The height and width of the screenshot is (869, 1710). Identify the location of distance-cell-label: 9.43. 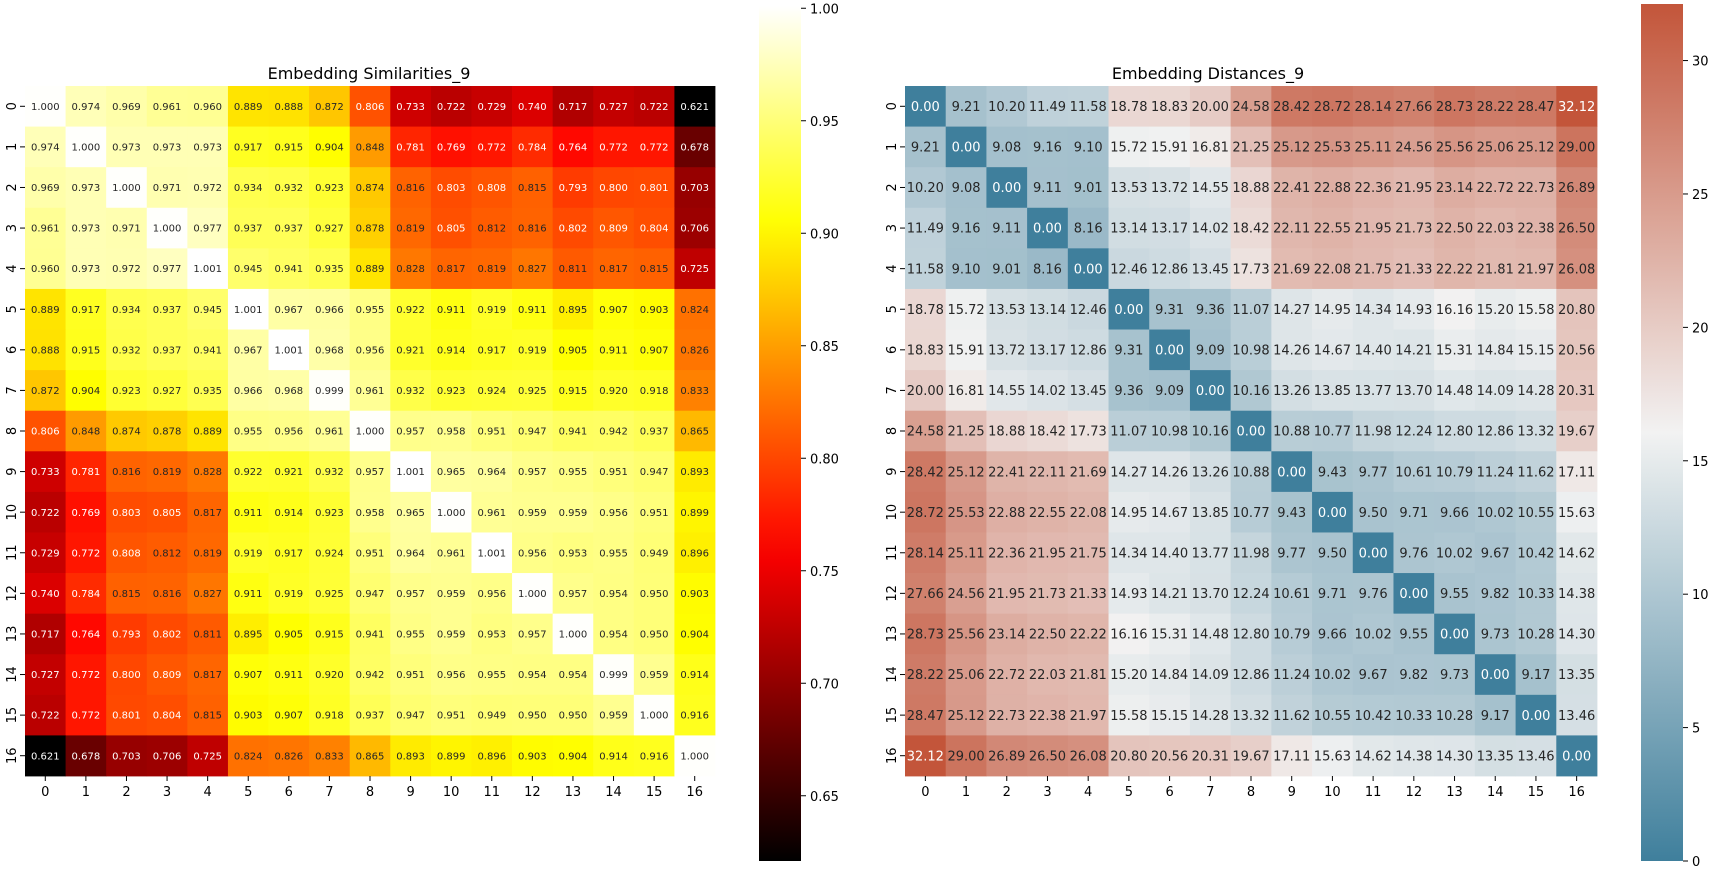
(1291, 513).